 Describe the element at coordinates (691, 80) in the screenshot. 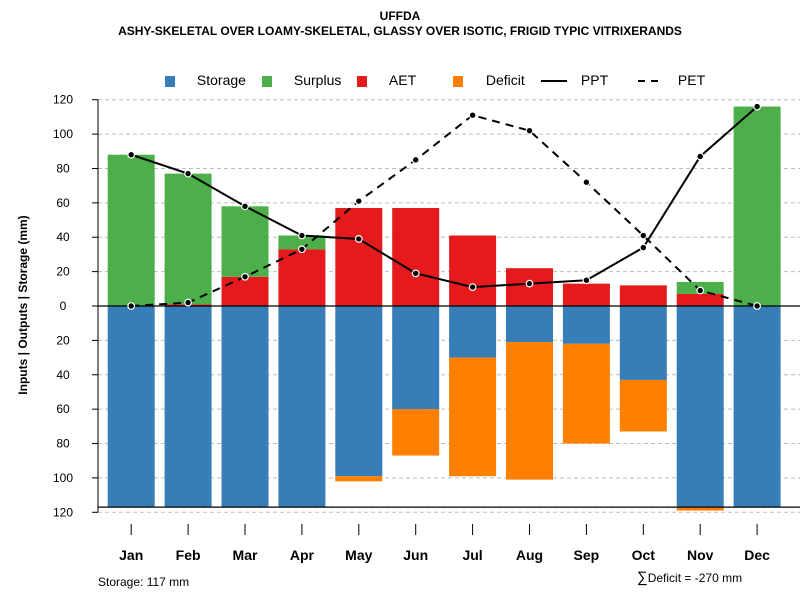

I see `legend-label-pet: PET` at that location.